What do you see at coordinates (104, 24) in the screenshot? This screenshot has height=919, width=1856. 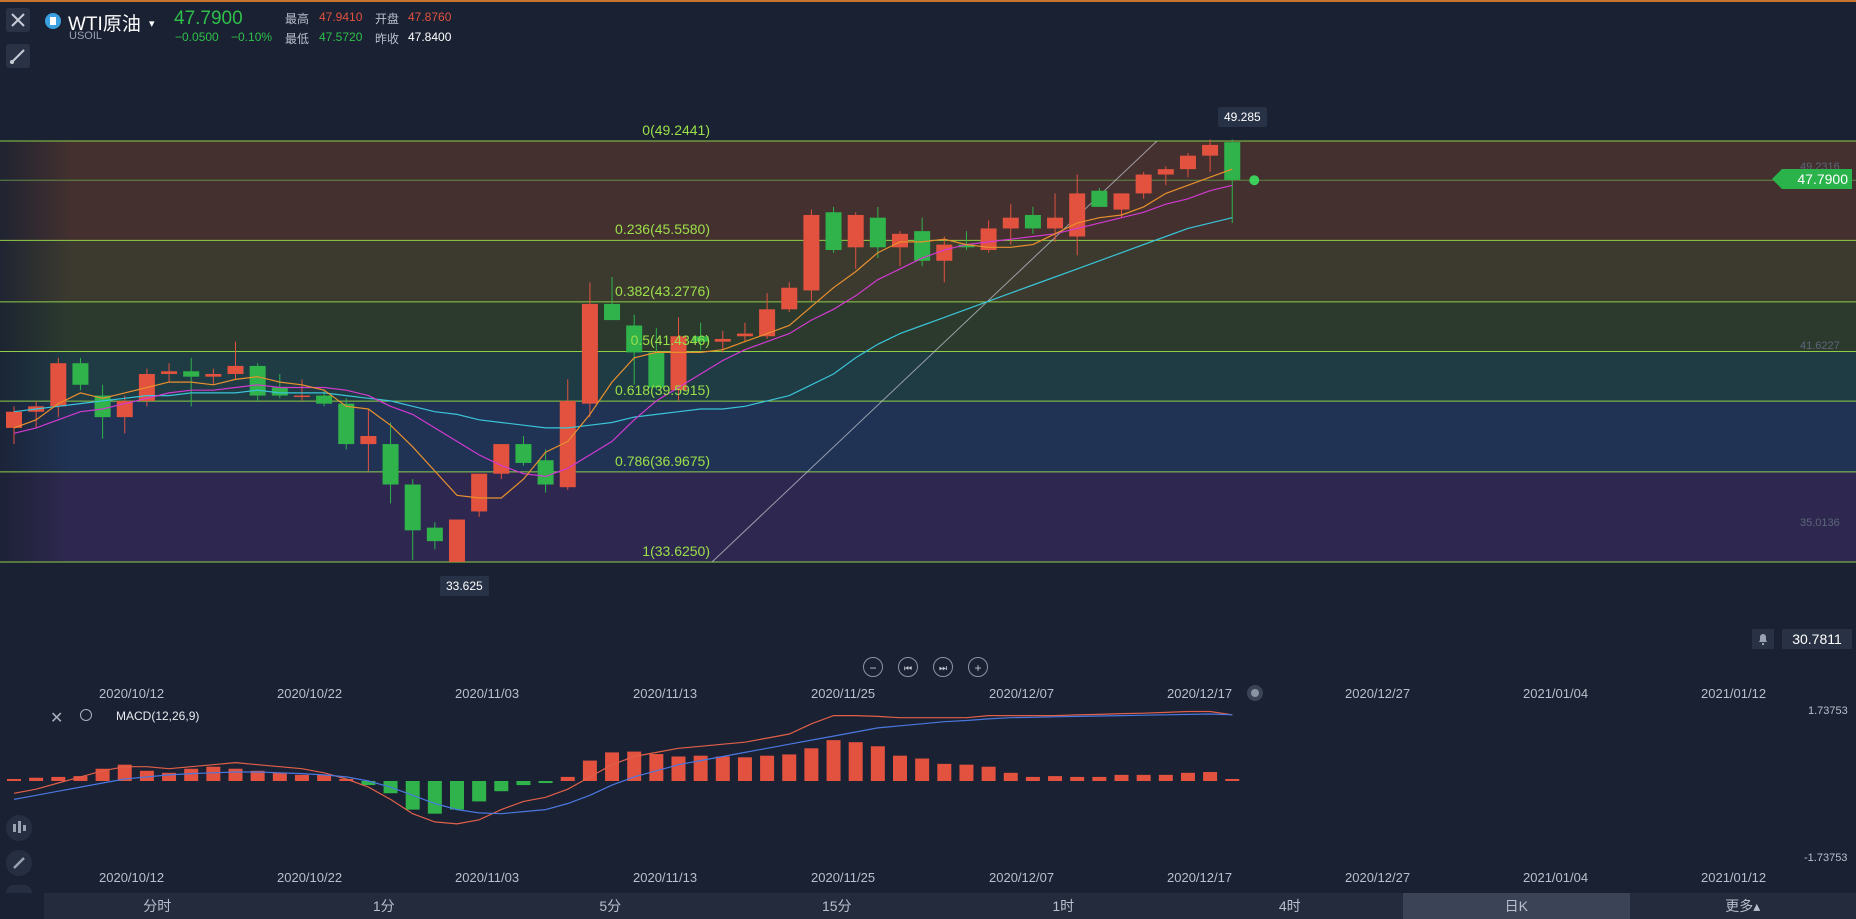 I see `symbol-name: WTI原油` at bounding box center [104, 24].